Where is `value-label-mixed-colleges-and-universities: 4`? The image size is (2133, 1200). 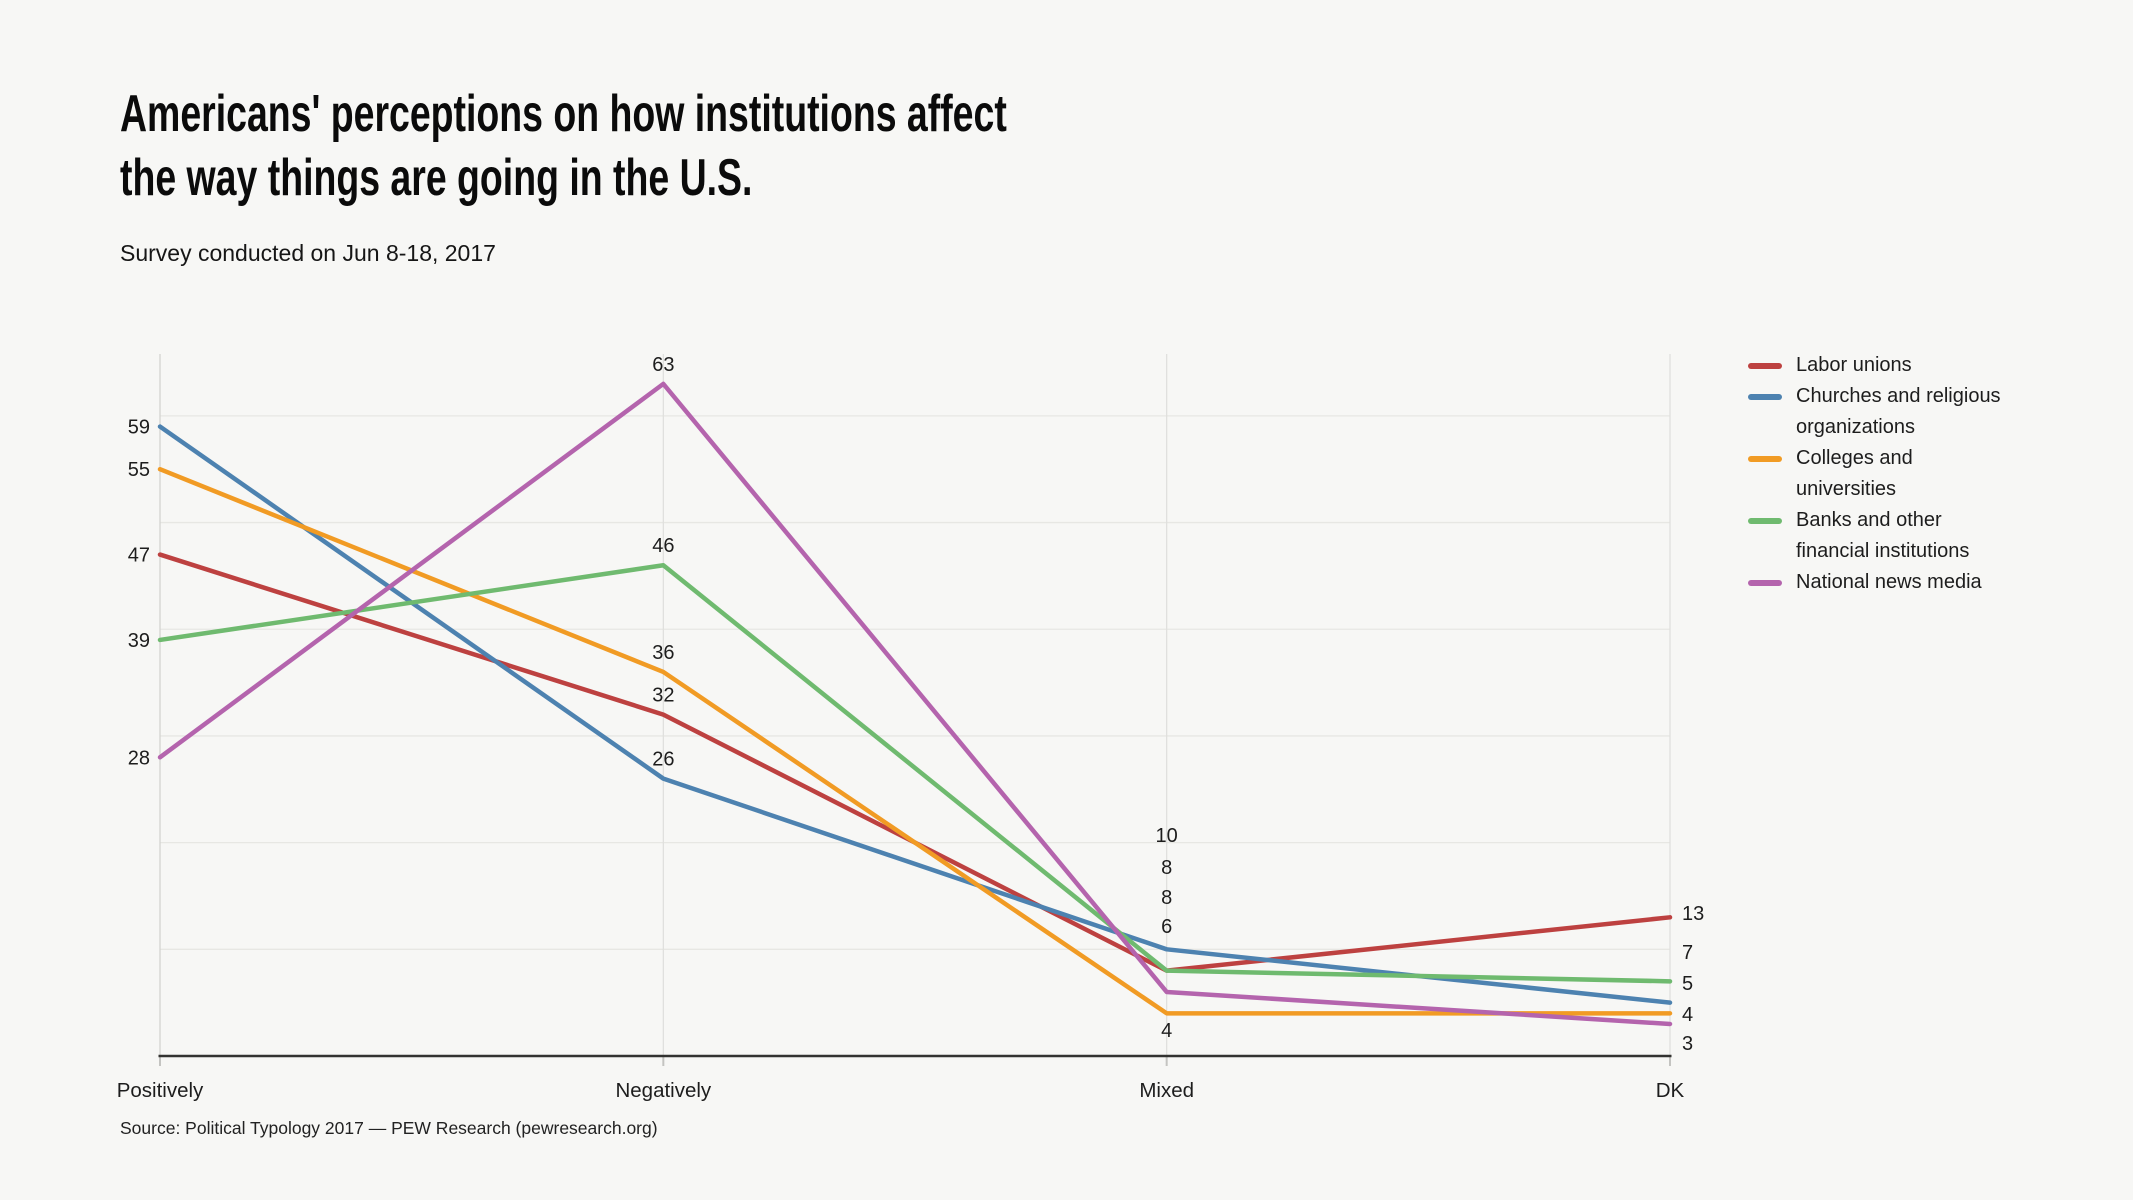 value-label-mixed-colleges-and-universities: 4 is located at coordinates (1166, 1031).